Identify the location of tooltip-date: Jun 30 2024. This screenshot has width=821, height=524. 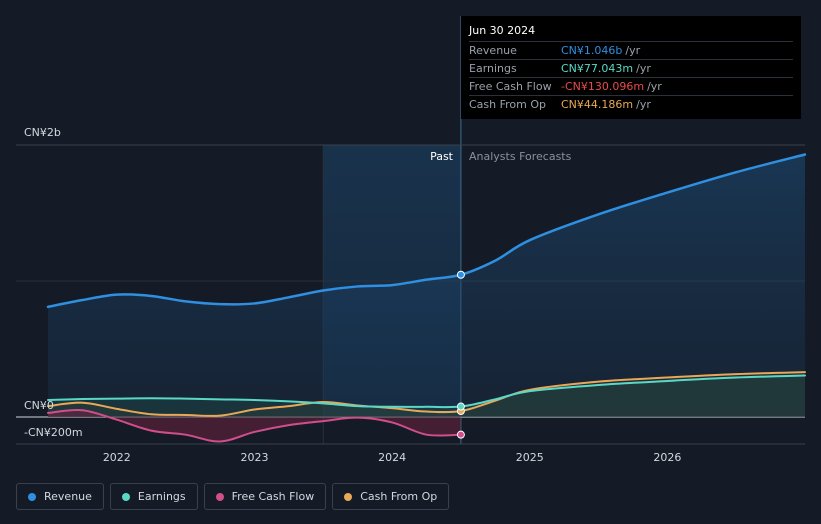
(502, 30).